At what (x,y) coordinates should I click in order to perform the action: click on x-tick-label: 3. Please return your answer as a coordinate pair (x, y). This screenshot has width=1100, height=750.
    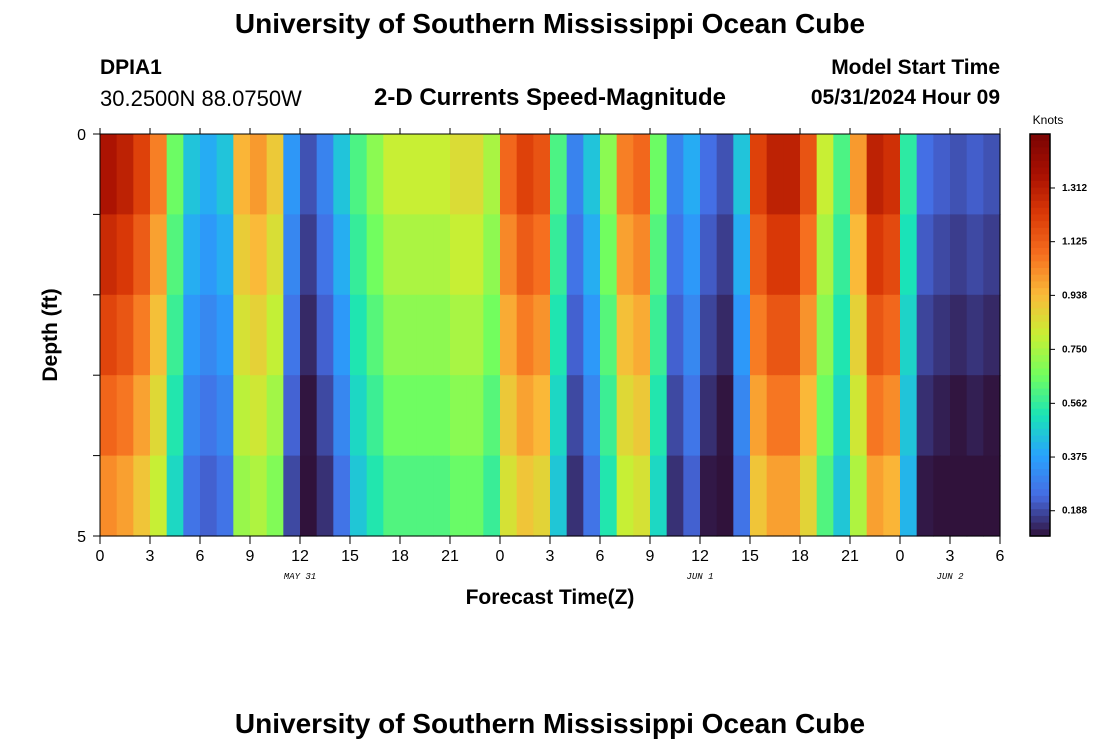
    Looking at the image, I should click on (950, 556).